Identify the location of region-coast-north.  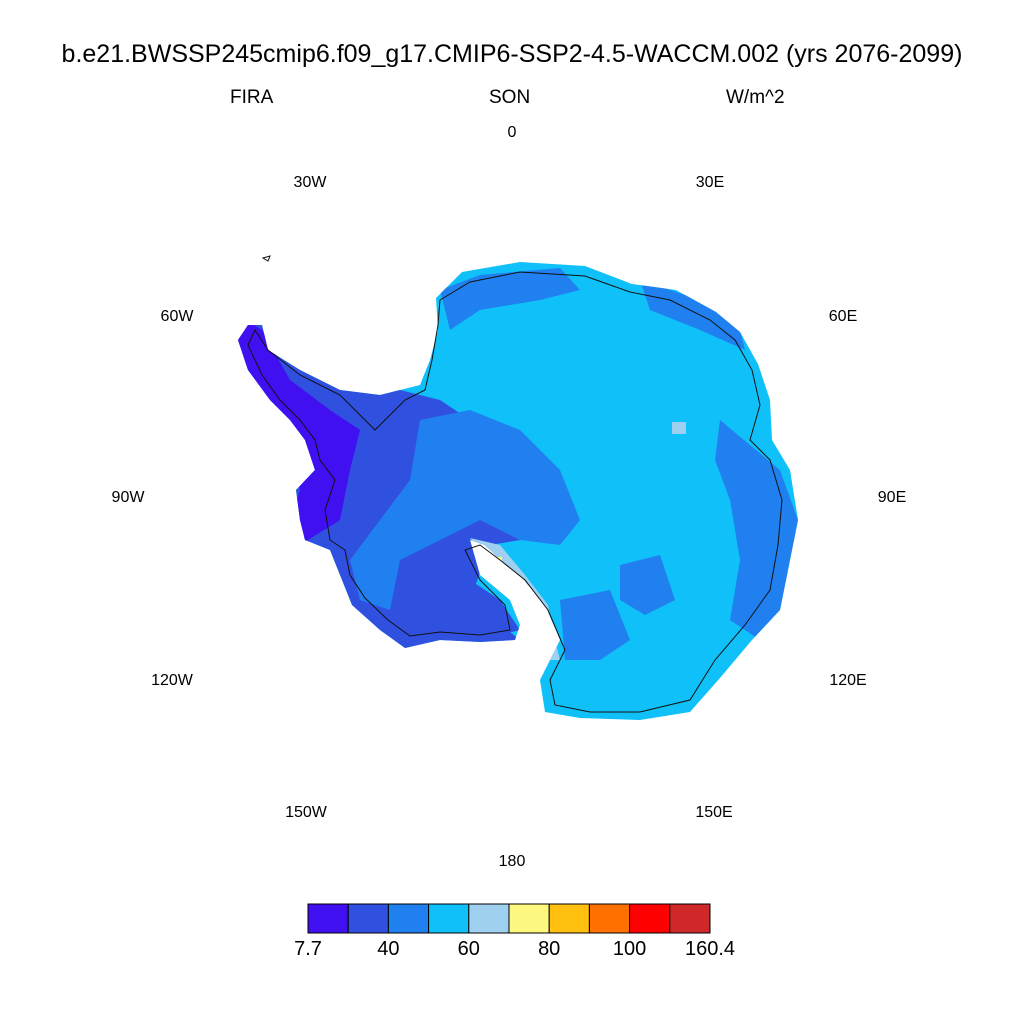
(510, 299).